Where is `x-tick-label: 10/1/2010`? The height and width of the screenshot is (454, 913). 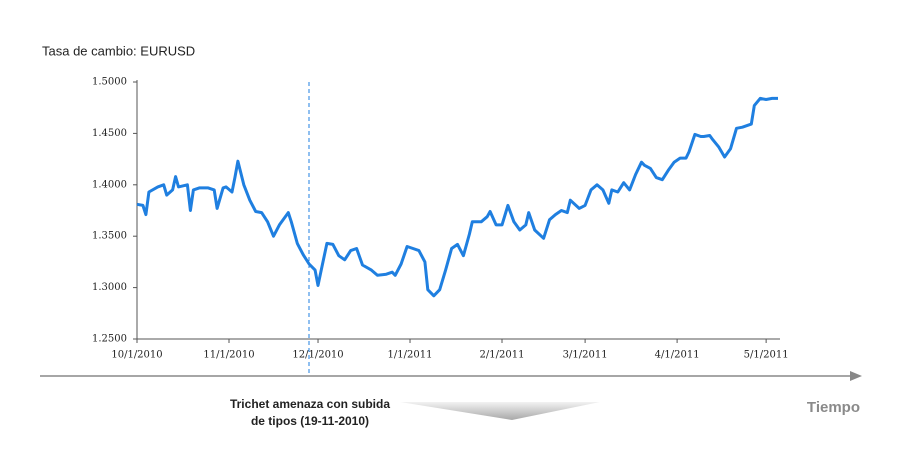
x-tick-label: 10/1/2010 is located at coordinates (136, 355).